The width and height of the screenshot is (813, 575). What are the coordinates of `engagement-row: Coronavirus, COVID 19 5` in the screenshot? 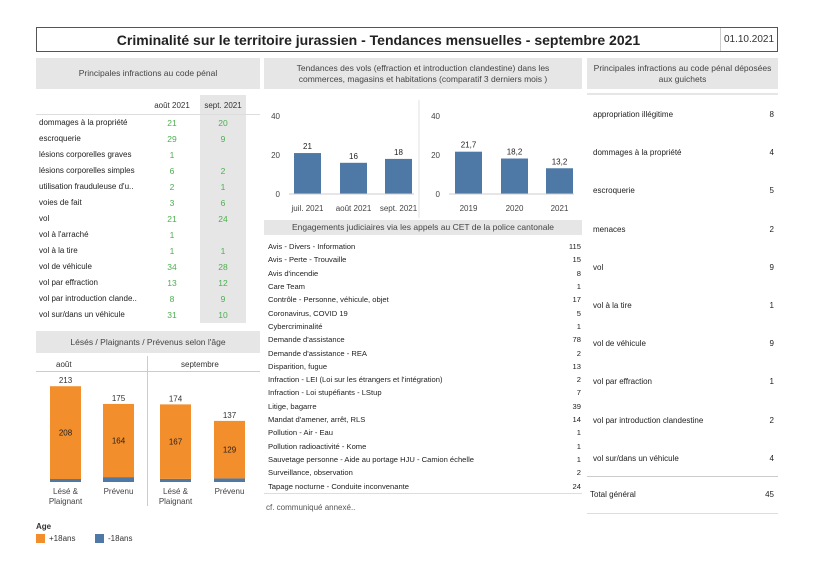 It's located at (424, 313).